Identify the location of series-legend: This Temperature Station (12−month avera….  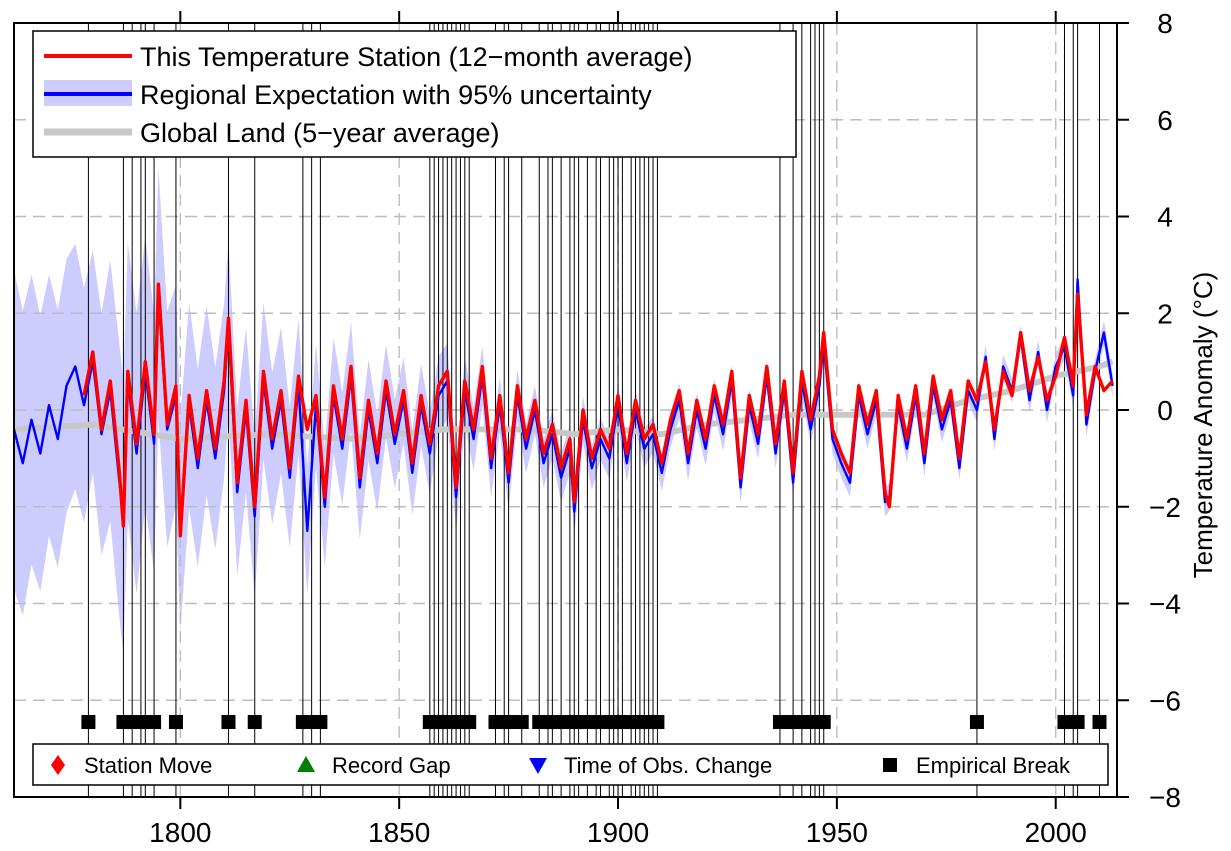
(414, 94).